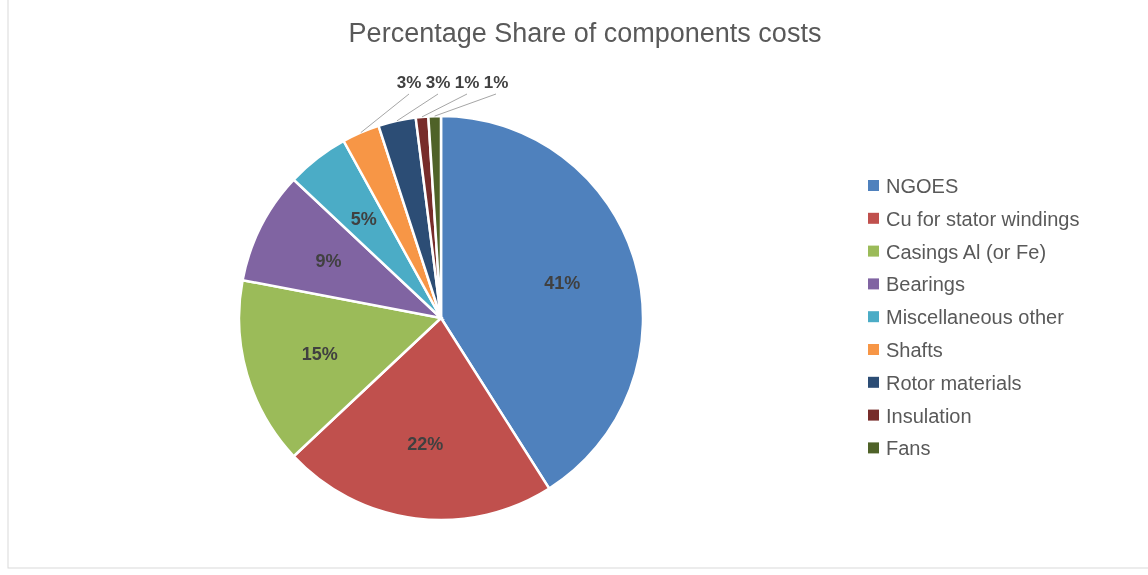 The width and height of the screenshot is (1148, 575). Describe the element at coordinates (914, 350) in the screenshot. I see `legend-label: Shafts` at that location.